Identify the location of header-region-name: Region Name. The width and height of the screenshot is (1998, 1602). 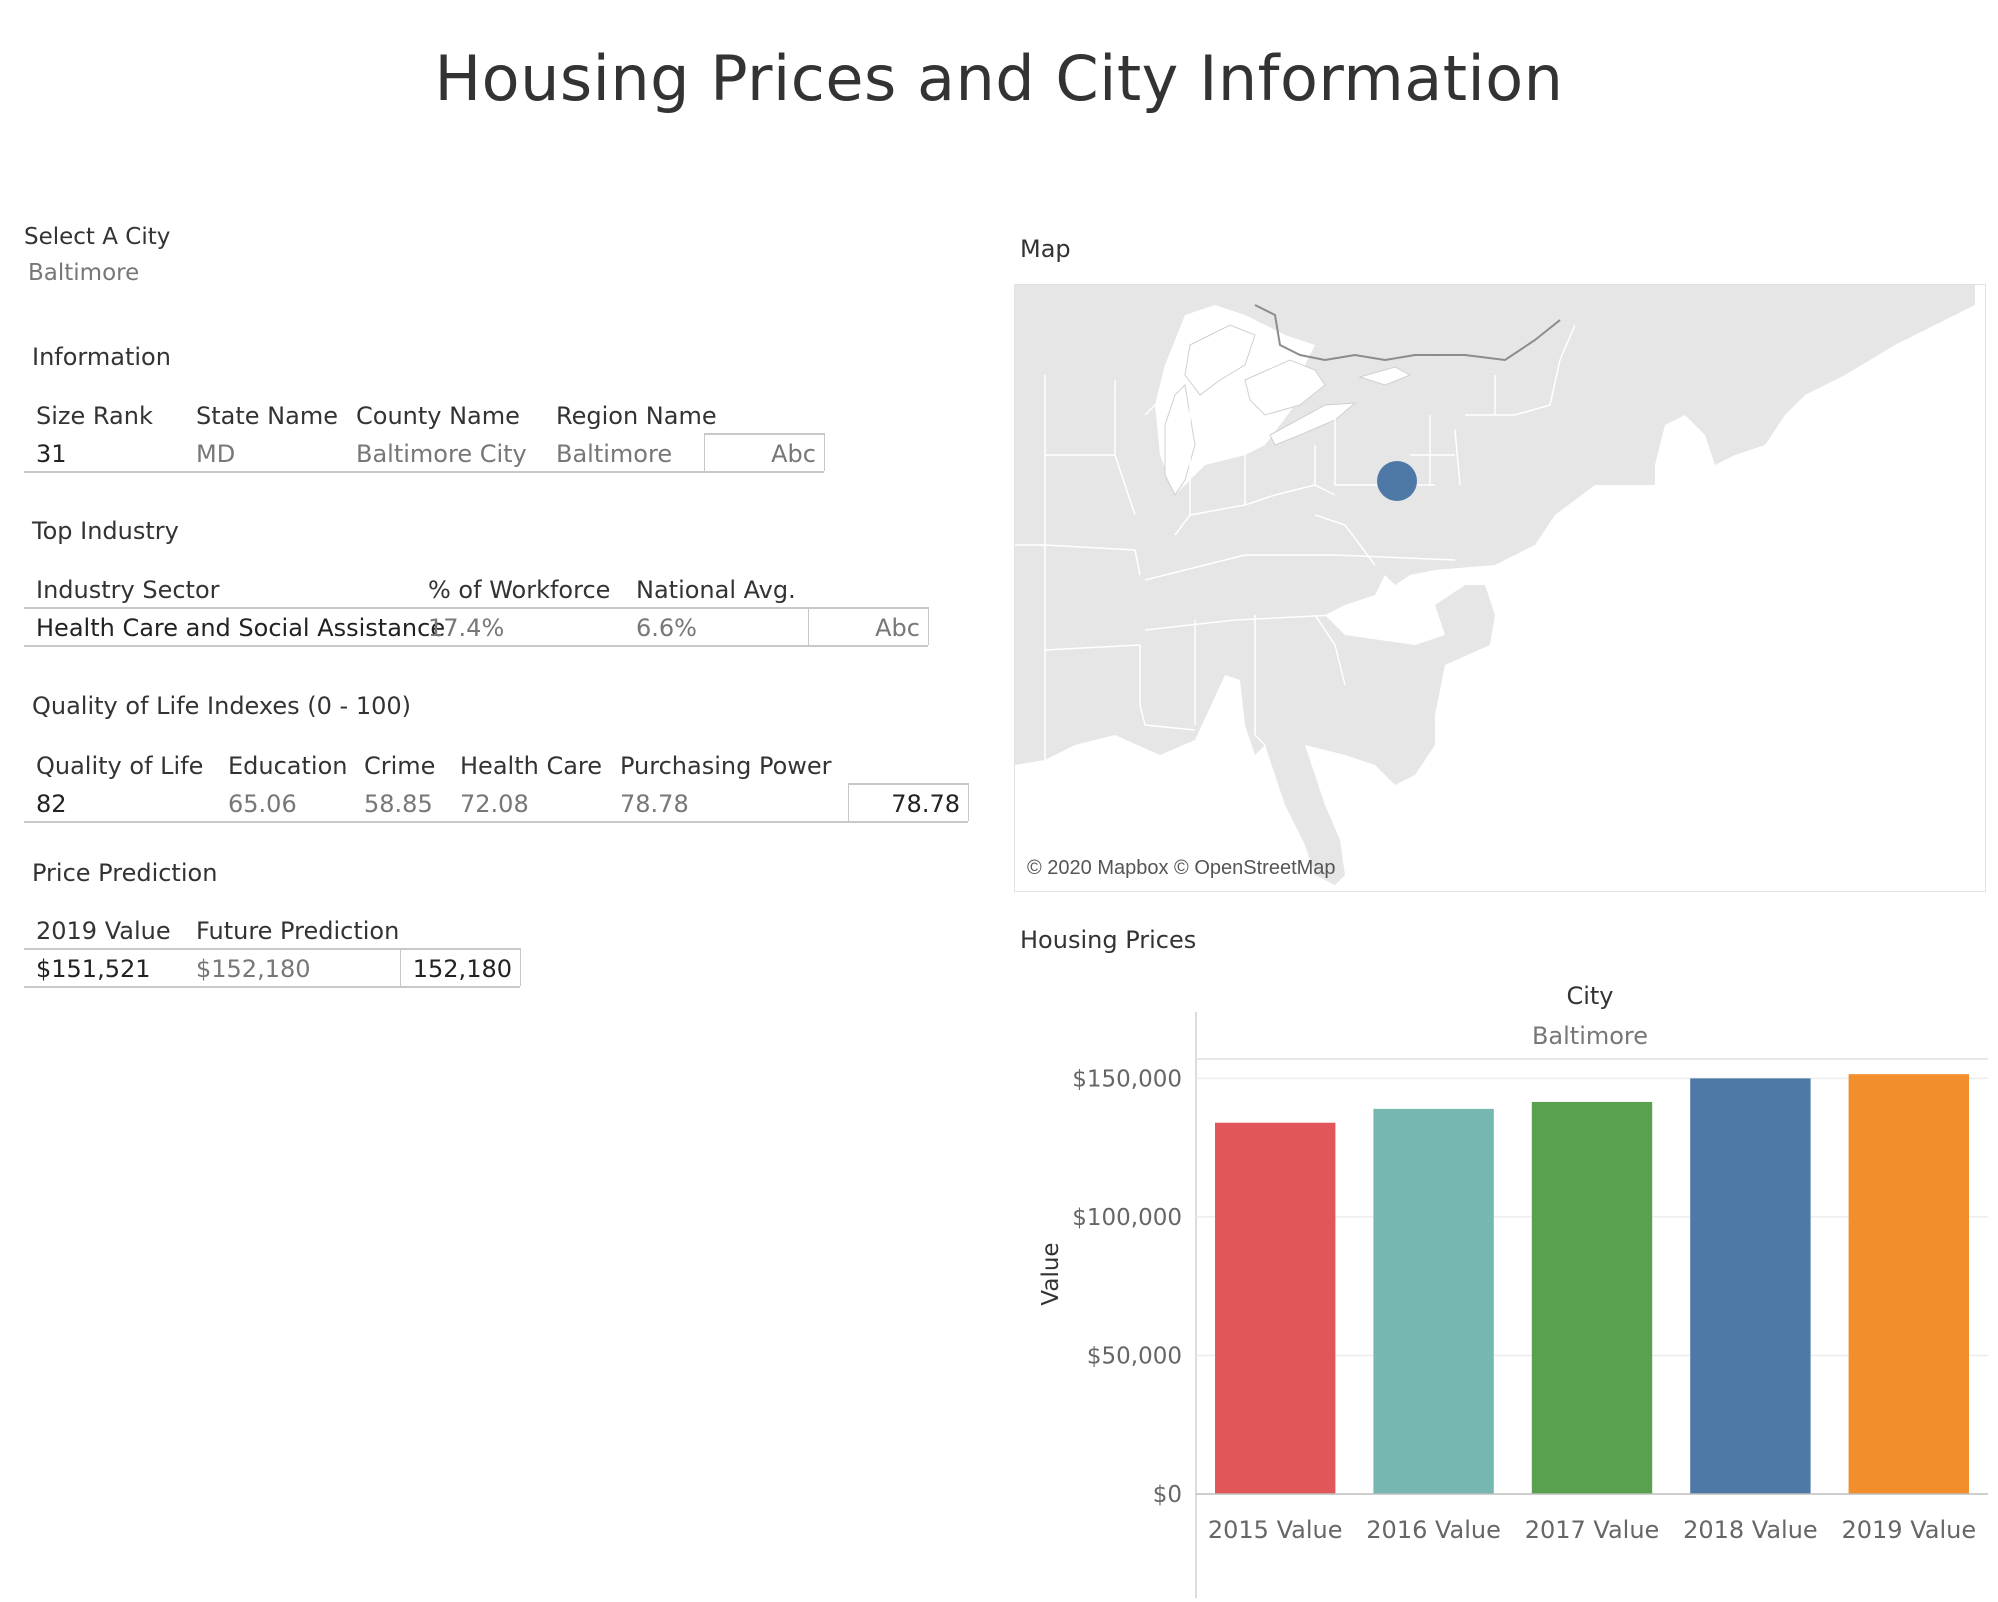
(636, 416).